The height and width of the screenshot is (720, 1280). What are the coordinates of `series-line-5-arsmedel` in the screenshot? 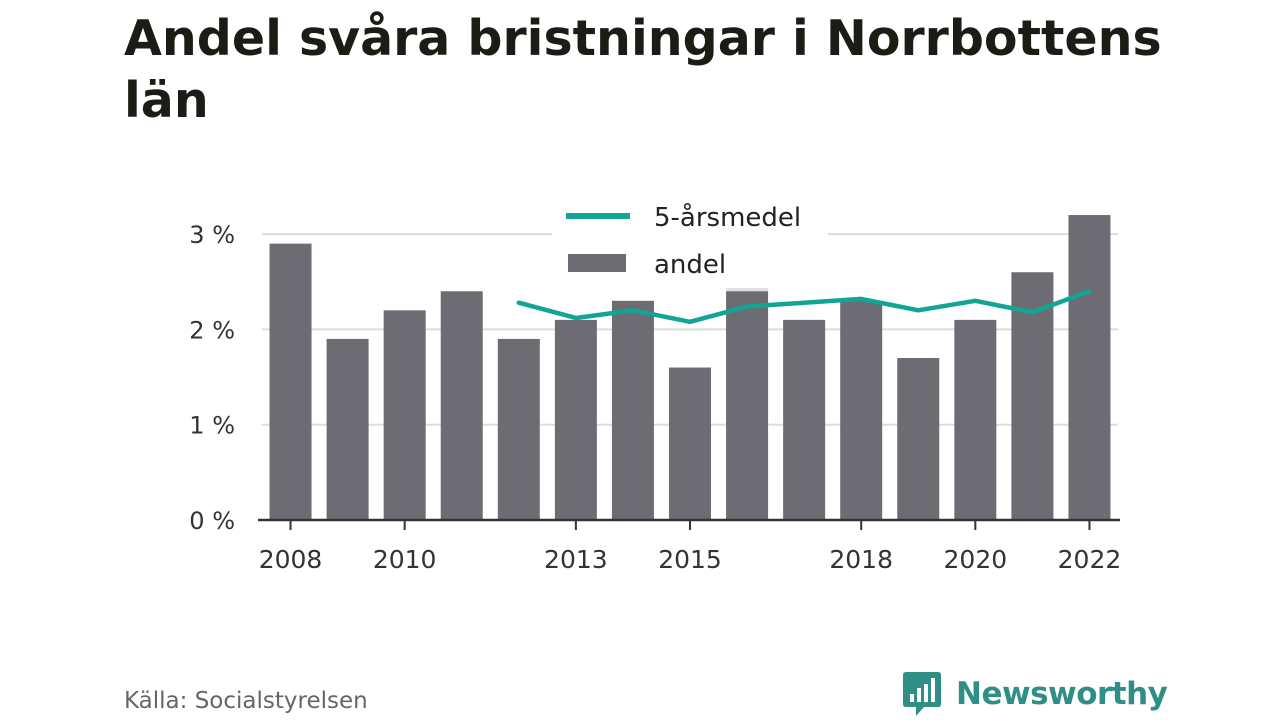 It's located at (804, 307).